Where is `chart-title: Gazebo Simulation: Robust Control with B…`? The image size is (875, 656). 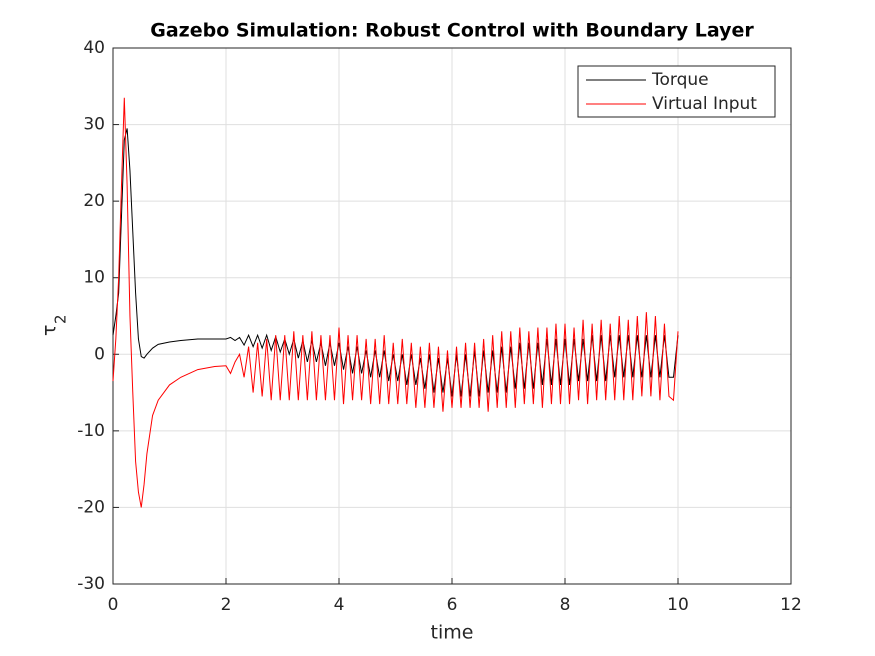 chart-title: Gazebo Simulation: Robust Control with B… is located at coordinates (452, 31).